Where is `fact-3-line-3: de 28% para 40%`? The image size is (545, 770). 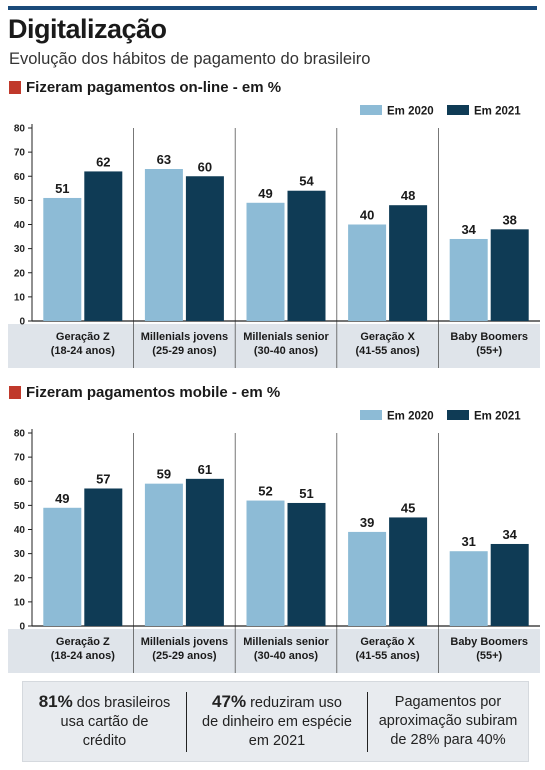
fact-3-line-3: de 28% para 40% is located at coordinates (448, 740).